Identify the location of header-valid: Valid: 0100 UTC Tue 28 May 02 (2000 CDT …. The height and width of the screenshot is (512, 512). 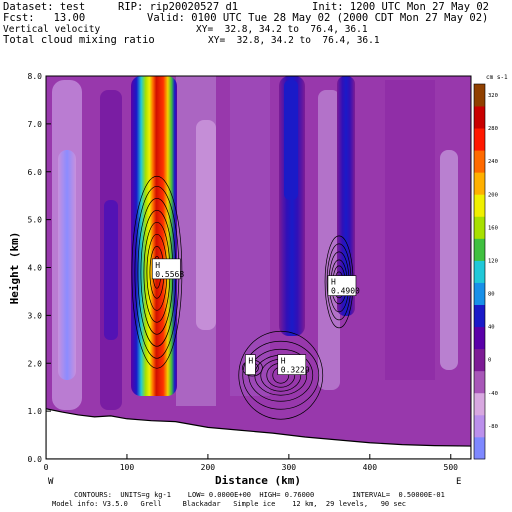
(318, 18).